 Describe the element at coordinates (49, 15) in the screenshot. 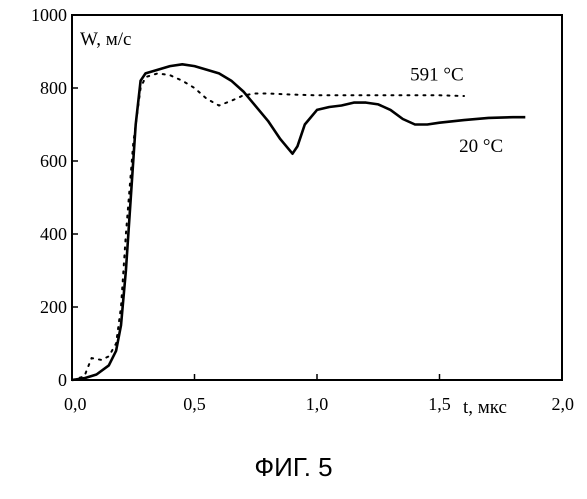

I see `y-tick-label: 1000` at that location.